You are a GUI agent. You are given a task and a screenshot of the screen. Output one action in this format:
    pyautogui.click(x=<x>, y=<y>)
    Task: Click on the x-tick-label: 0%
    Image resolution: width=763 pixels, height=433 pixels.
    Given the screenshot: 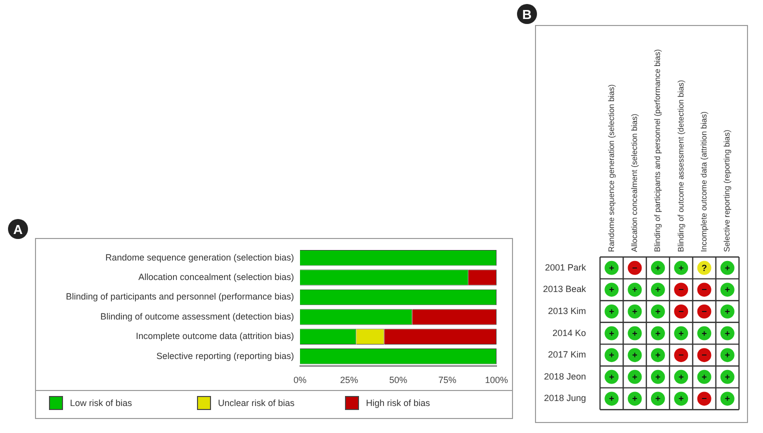 What is the action you would take?
    pyautogui.click(x=300, y=380)
    